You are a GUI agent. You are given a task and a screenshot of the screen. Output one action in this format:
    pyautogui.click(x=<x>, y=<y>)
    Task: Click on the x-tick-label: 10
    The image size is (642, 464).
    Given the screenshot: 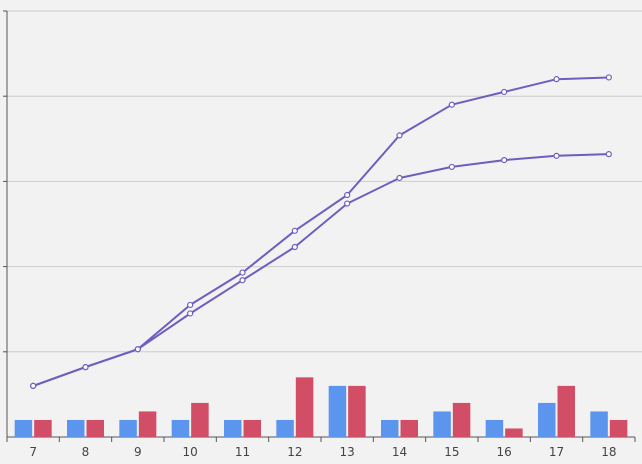 What is the action you would take?
    pyautogui.click(x=190, y=452)
    